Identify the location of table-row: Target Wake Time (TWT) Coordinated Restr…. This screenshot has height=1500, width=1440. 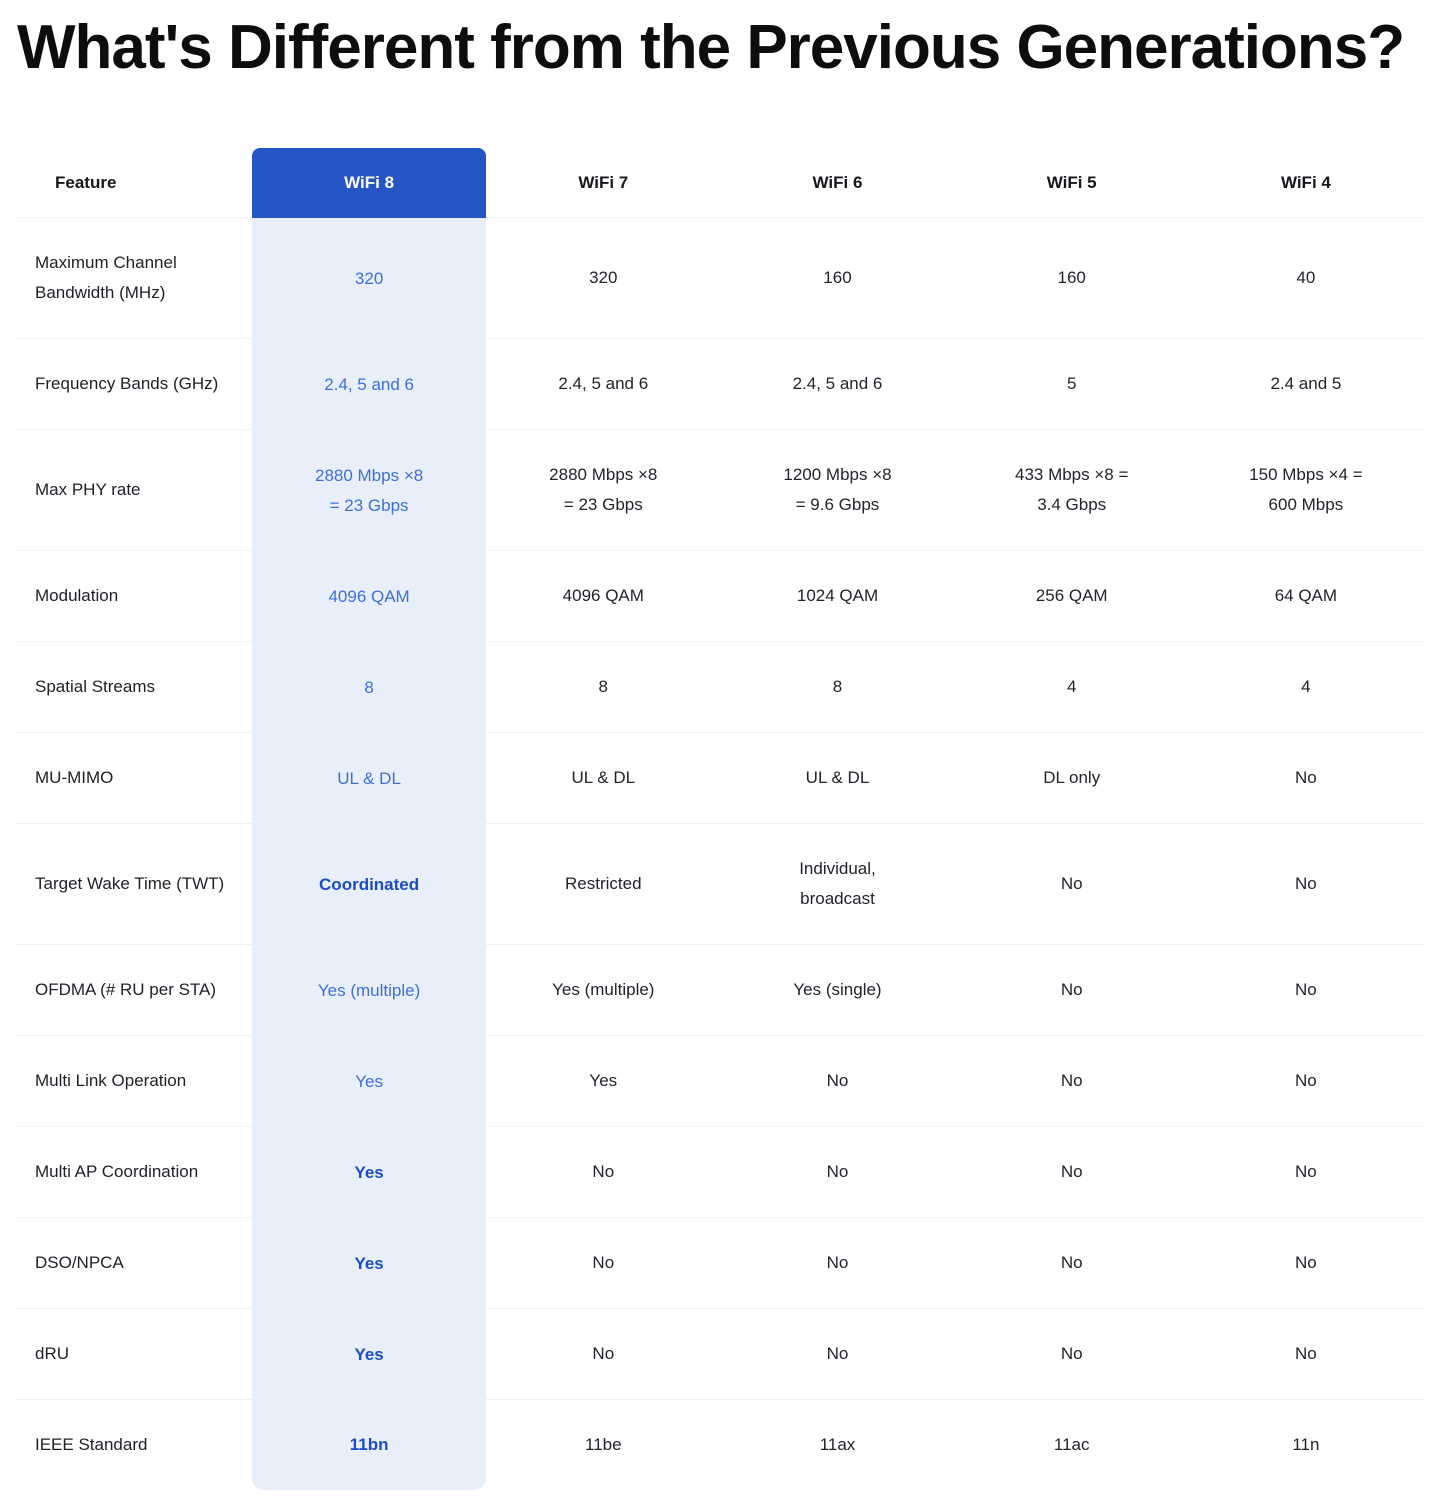
(720, 885).